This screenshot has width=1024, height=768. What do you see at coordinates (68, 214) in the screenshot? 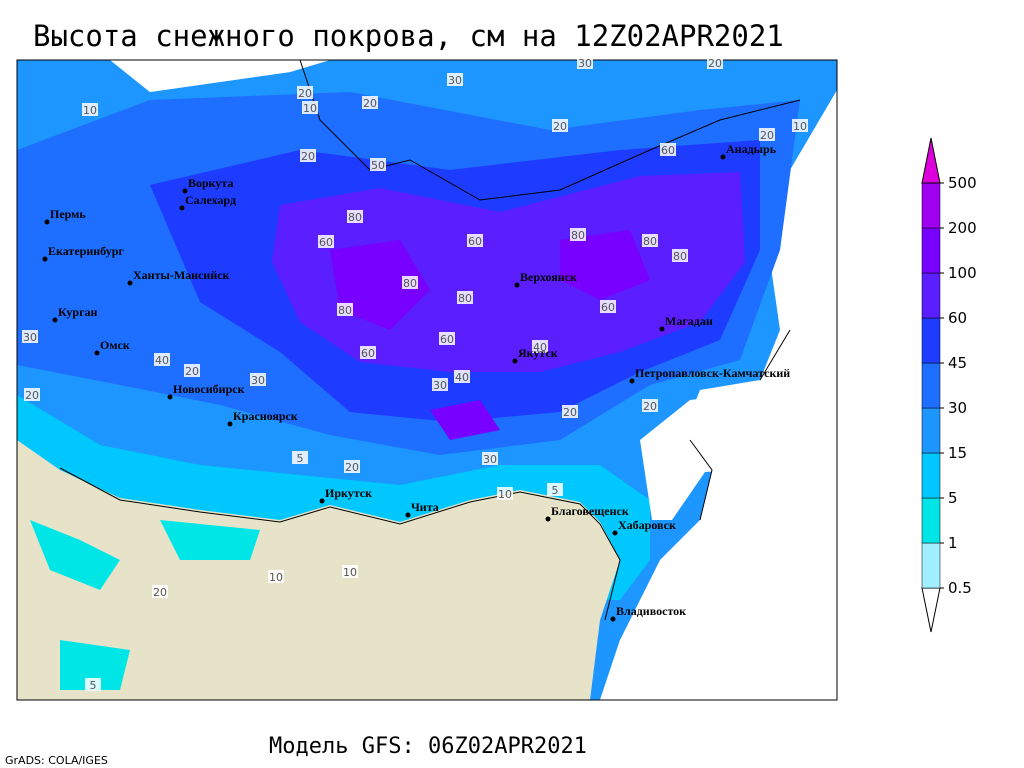
I see `city-label: Пермь` at bounding box center [68, 214].